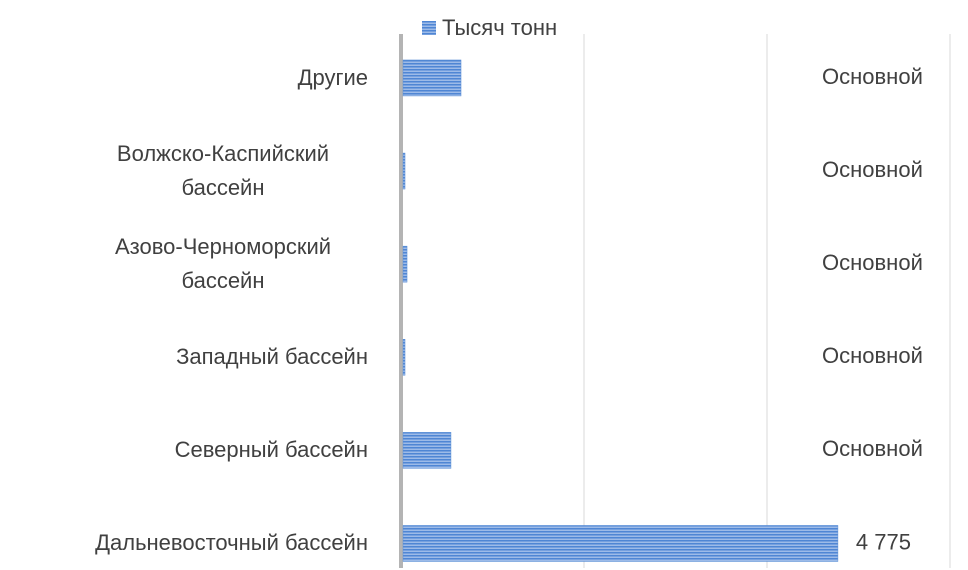  I want to click on y-tick-label: Дальневосточный бассейн, so click(231, 543).